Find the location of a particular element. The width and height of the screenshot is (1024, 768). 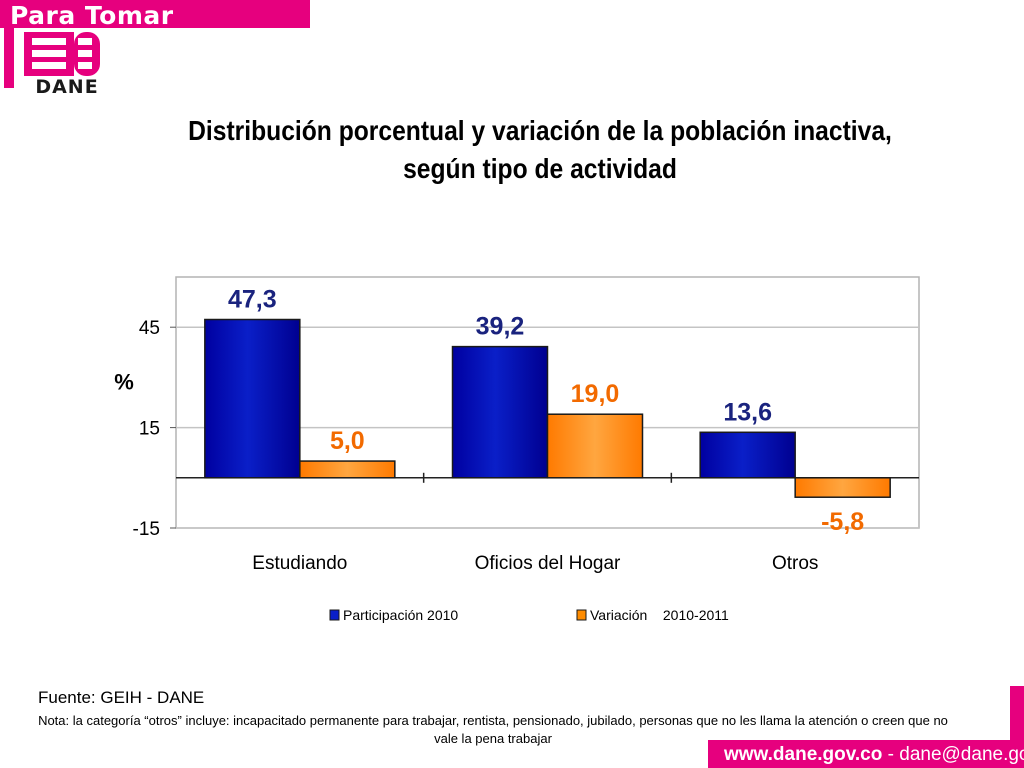

legend-label: Participación 2010 is located at coordinates (400, 615).